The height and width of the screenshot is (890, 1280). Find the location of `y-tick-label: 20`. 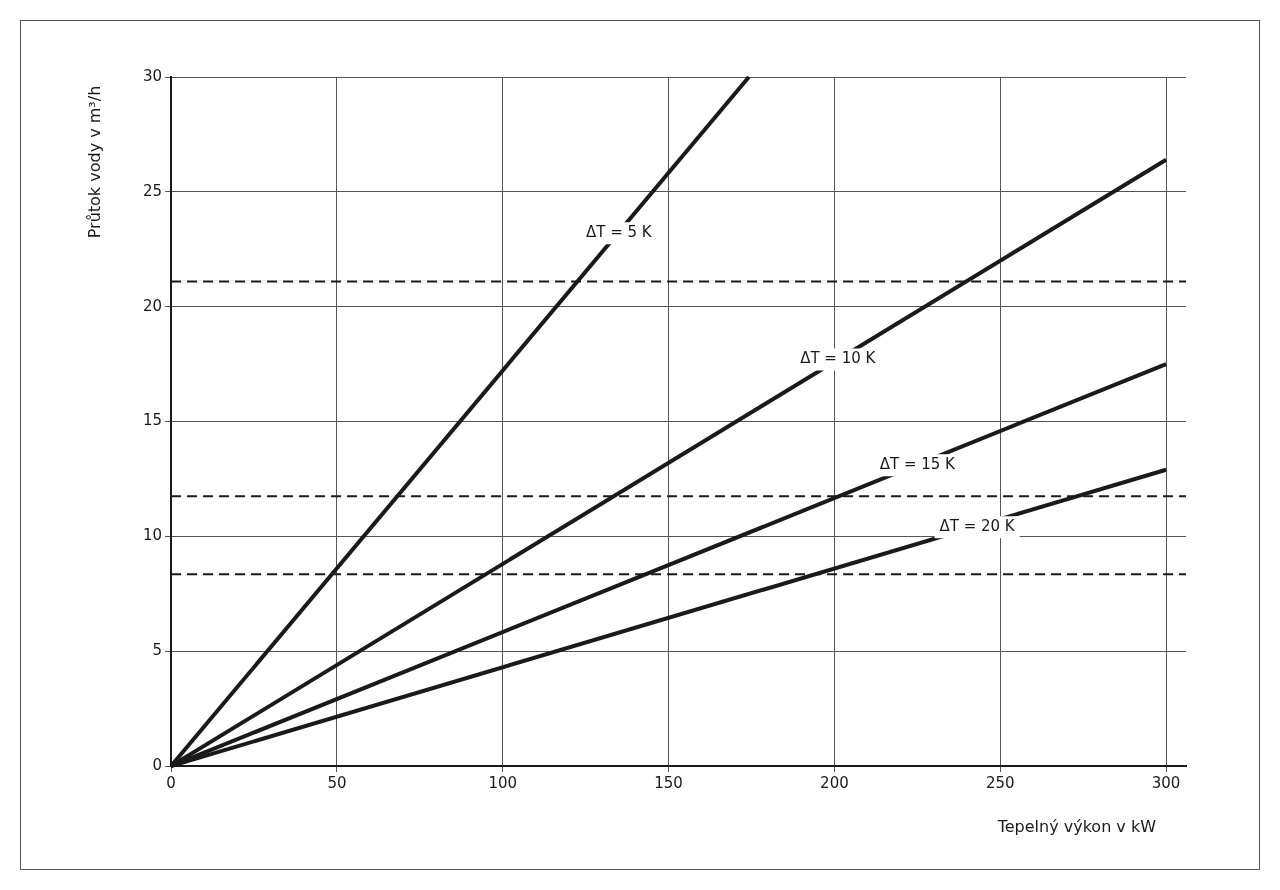

y-tick-label: 20 is located at coordinates (152, 305).